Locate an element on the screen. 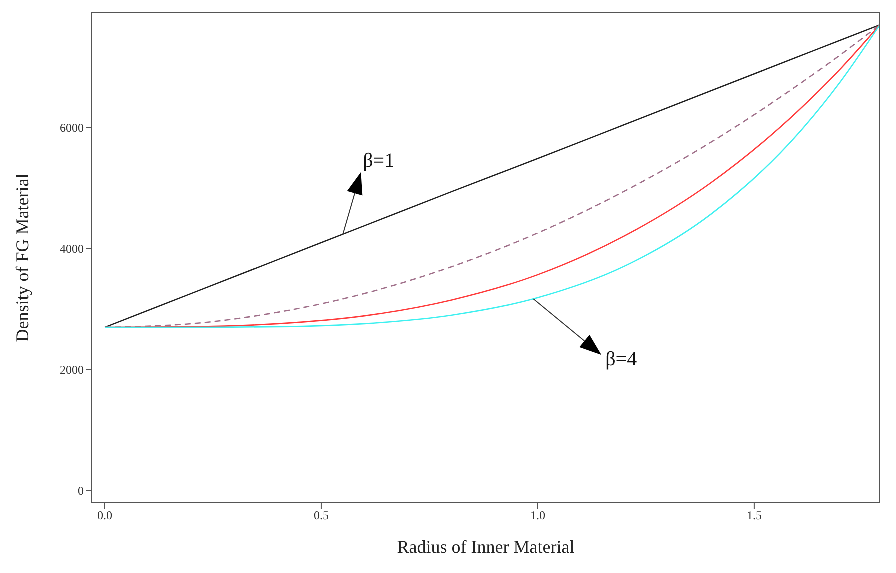 The width and height of the screenshot is (896, 573). y-tick-label: 2000 is located at coordinates (72, 370).